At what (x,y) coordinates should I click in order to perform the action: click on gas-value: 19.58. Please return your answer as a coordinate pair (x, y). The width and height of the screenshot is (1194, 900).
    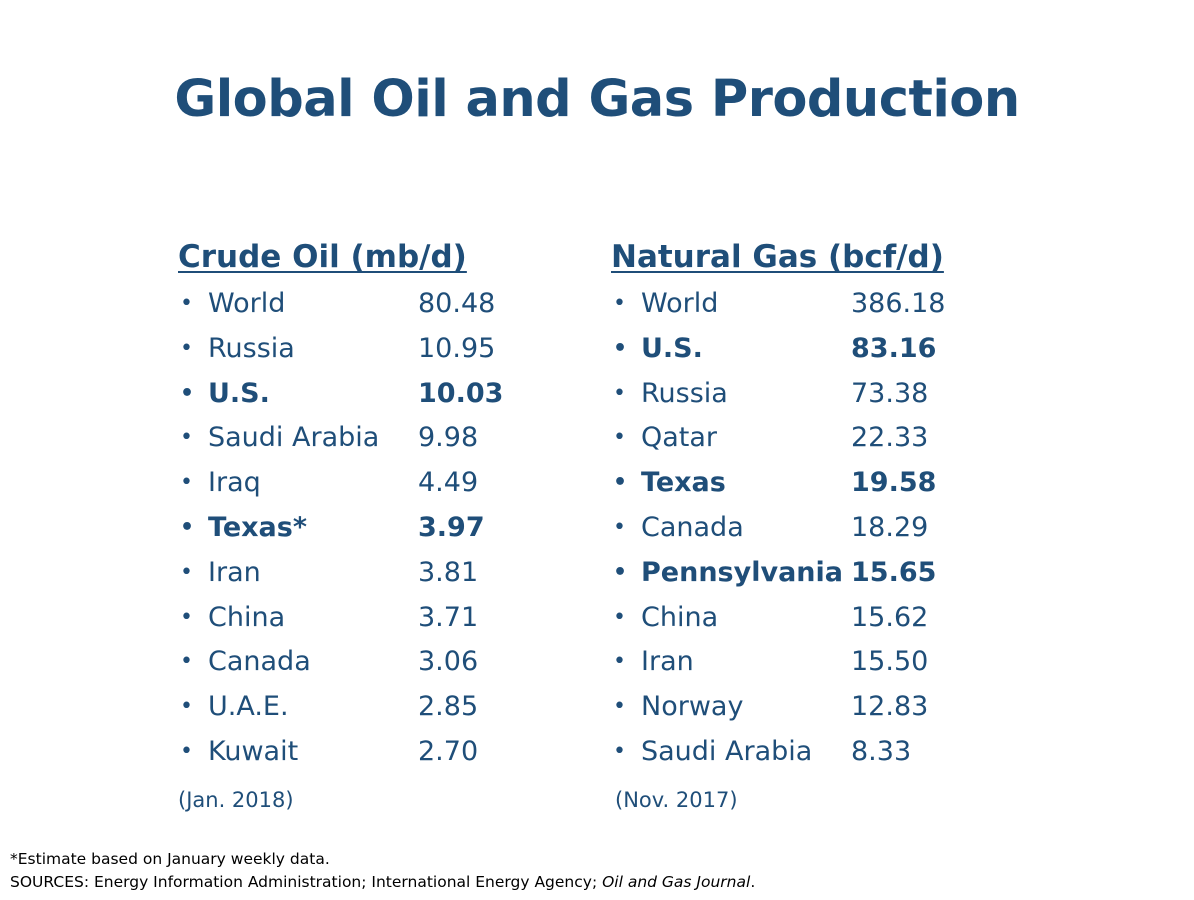
    Looking at the image, I should click on (894, 483).